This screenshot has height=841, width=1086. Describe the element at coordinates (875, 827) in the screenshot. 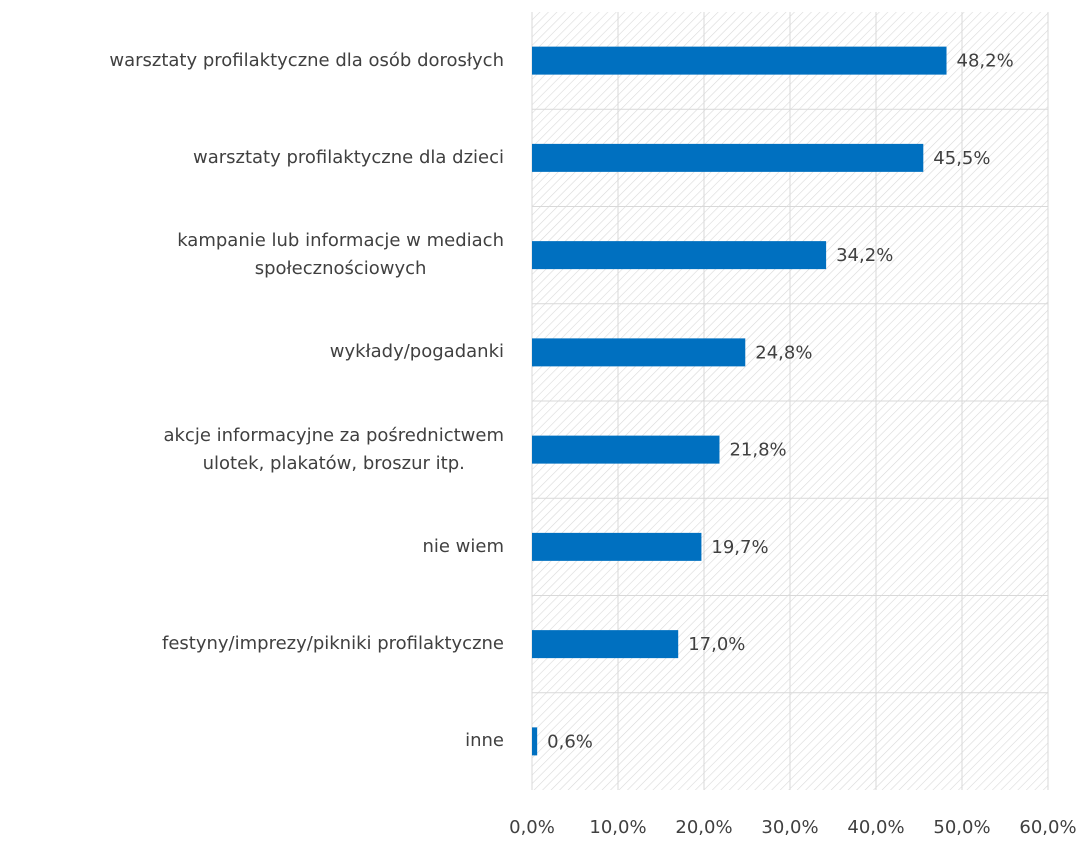

I see `x-tick-label: 40,0%` at that location.